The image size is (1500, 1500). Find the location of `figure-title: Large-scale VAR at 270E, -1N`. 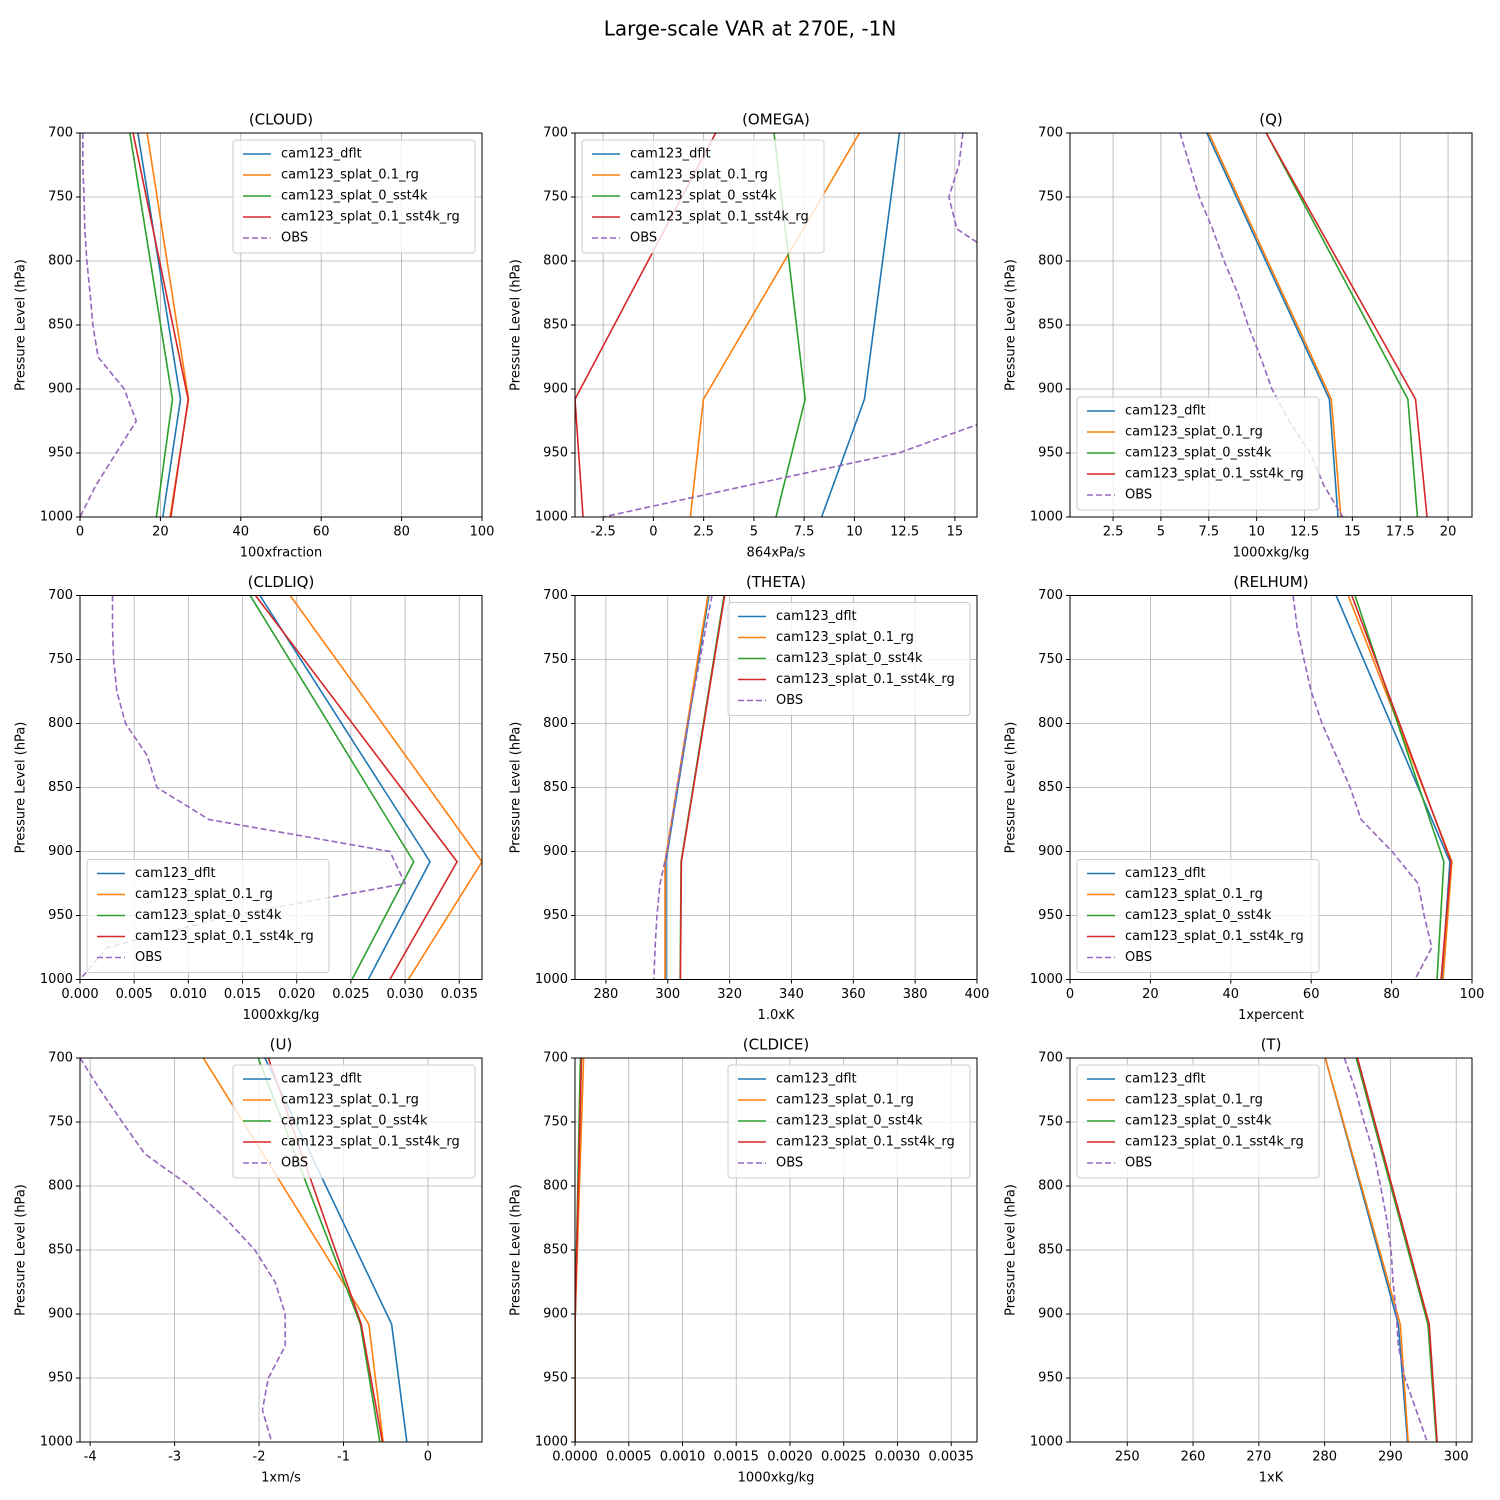

figure-title: Large-scale VAR at 270E, -1N is located at coordinates (750, 29).